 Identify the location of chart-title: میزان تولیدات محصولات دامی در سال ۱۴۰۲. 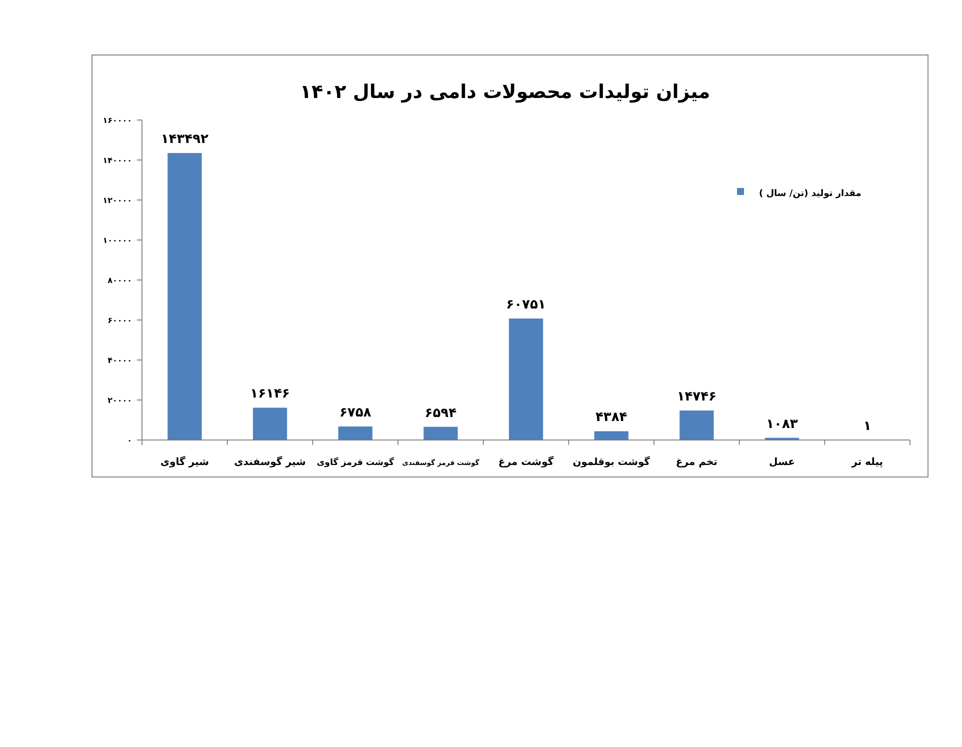
(505, 92).